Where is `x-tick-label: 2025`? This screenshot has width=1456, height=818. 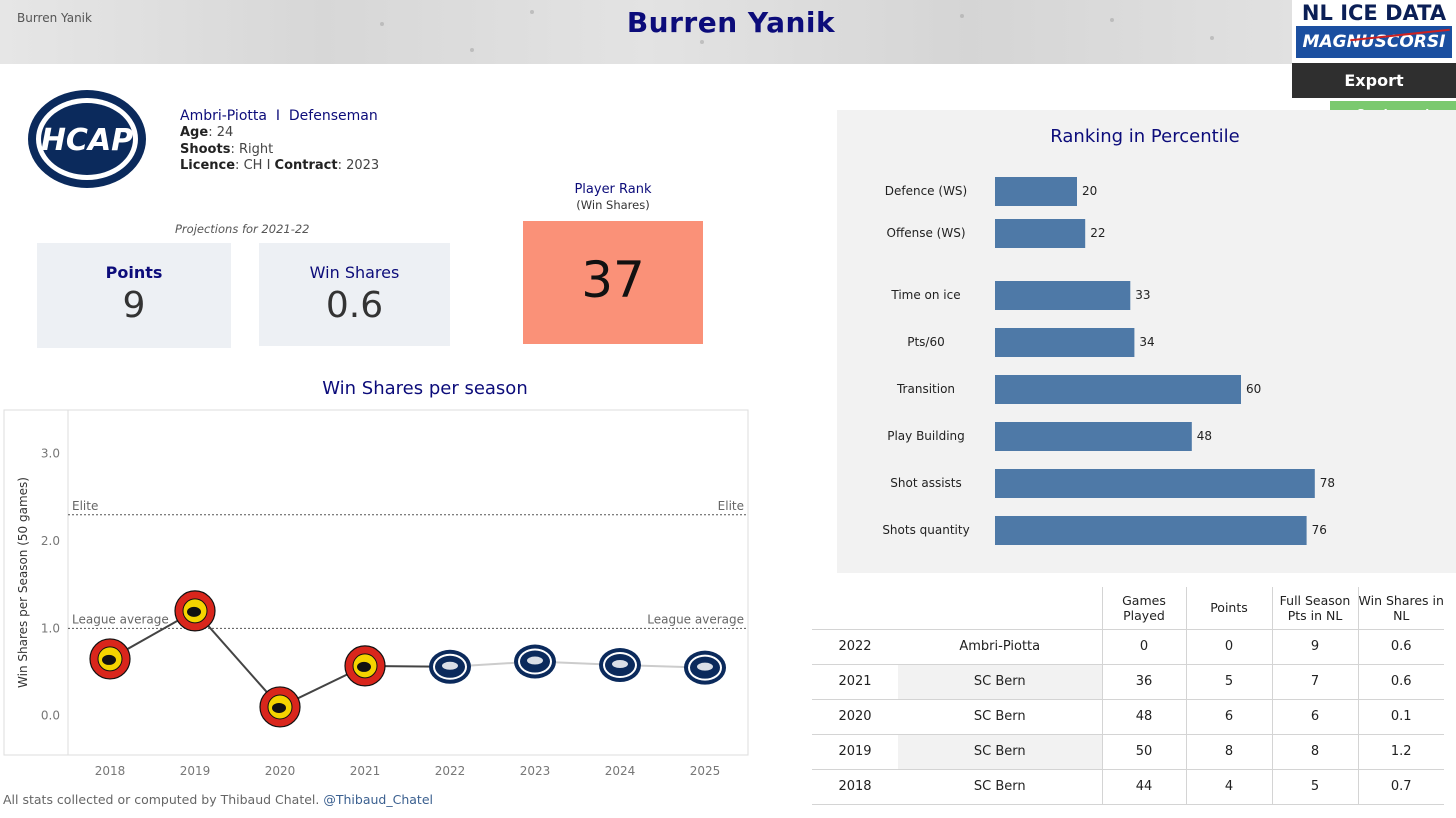
x-tick-label: 2025 is located at coordinates (705, 771).